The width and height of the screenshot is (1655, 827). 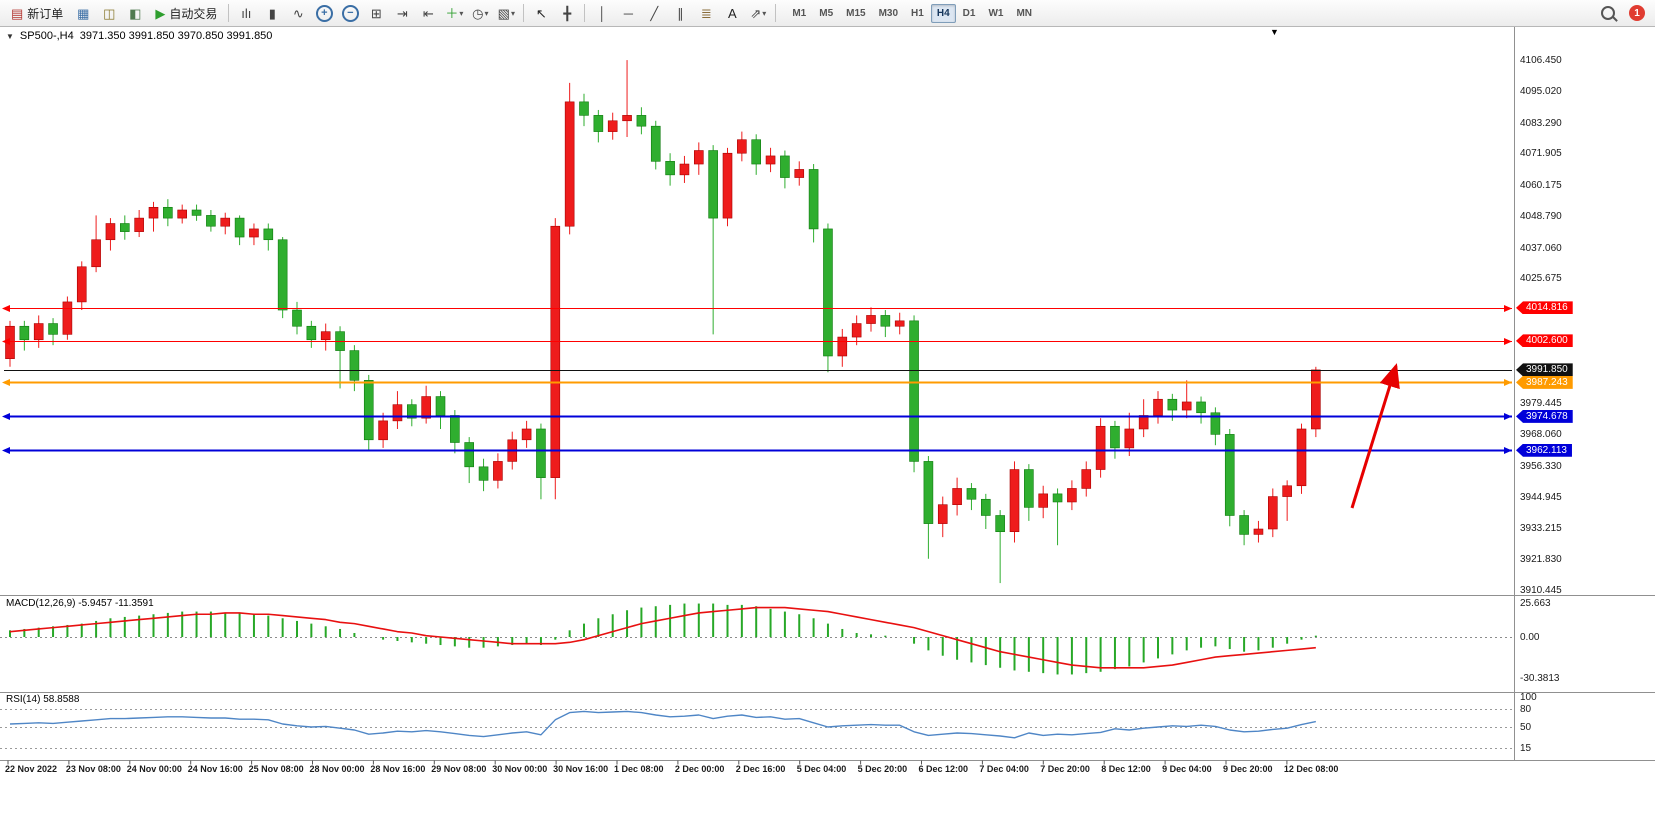 What do you see at coordinates (639, 769) in the screenshot?
I see `time-axis-label: 1 Dec 08:00` at bounding box center [639, 769].